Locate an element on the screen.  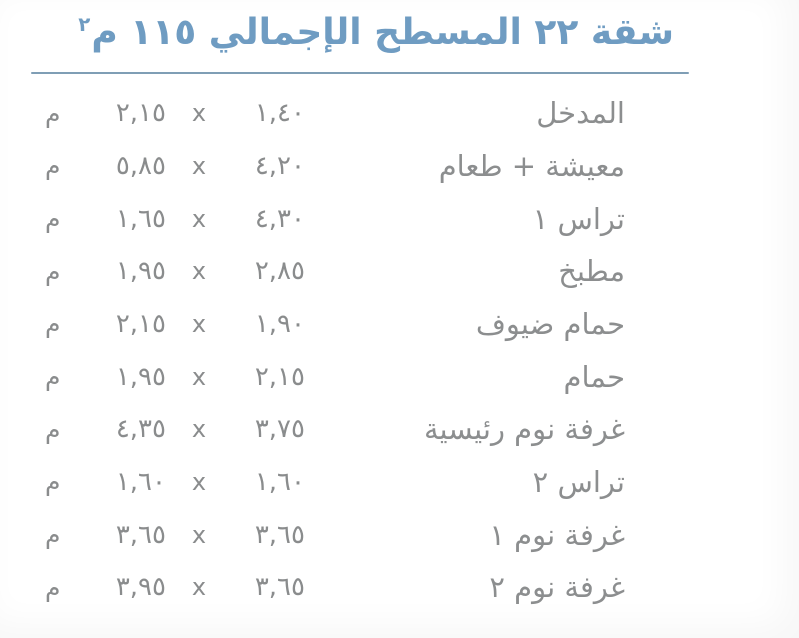
dimension-1: ٢,١٥ is located at coordinates (279, 376).